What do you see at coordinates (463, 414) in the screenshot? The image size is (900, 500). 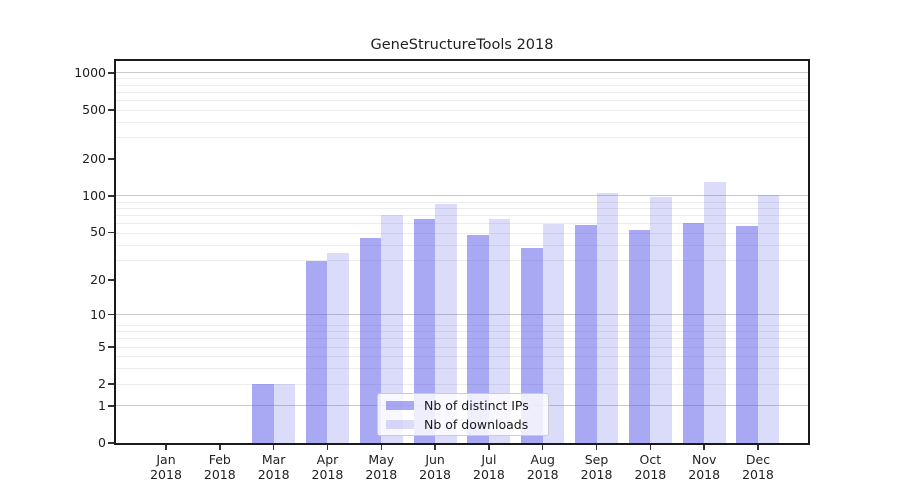 I see `legend: Nb of distinct IPs Nb of downloads` at bounding box center [463, 414].